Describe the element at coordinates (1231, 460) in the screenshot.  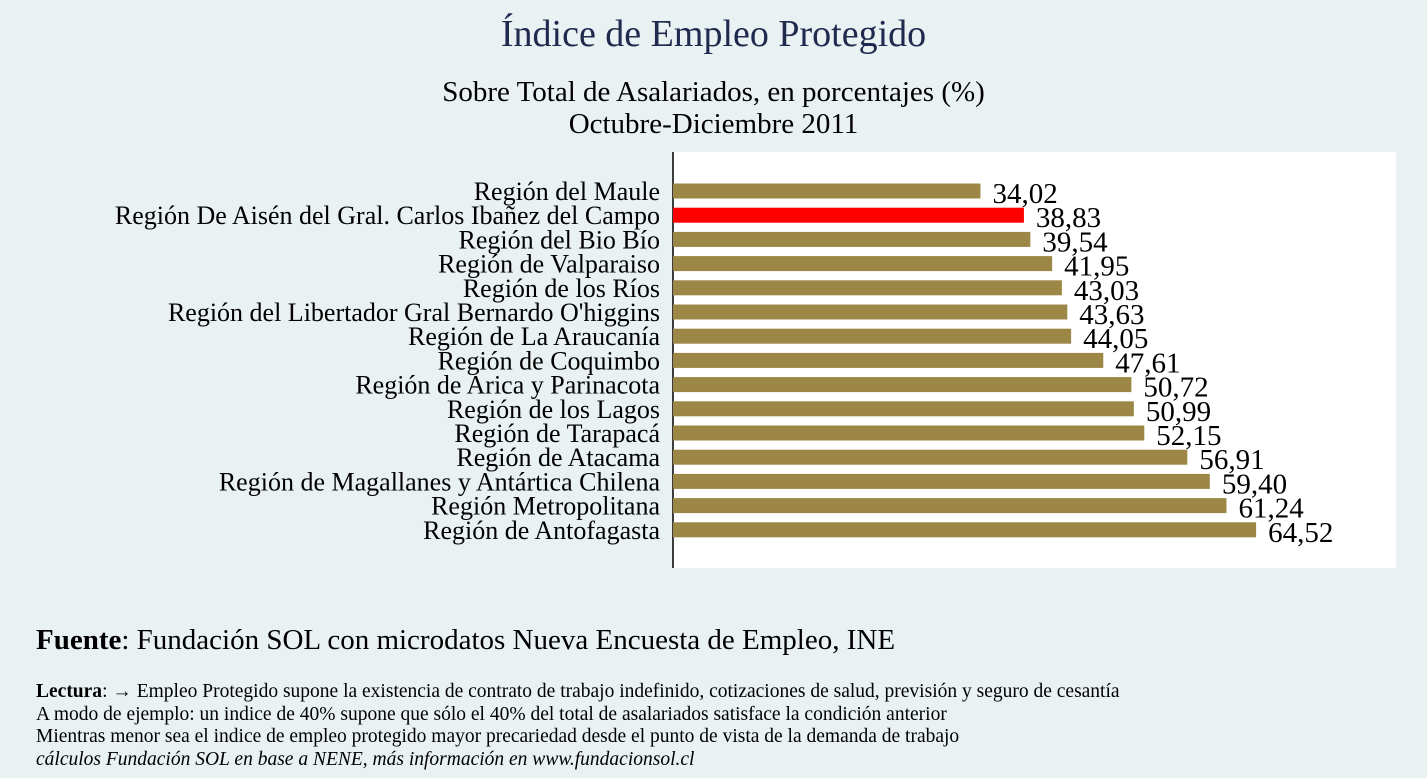
I see `bar-value-label: 56,91` at that location.